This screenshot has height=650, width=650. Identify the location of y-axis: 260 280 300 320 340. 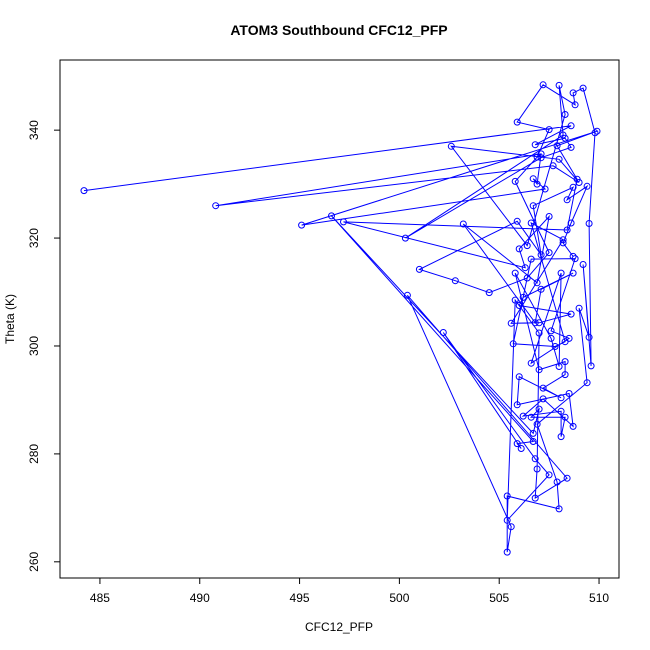
(44, 346).